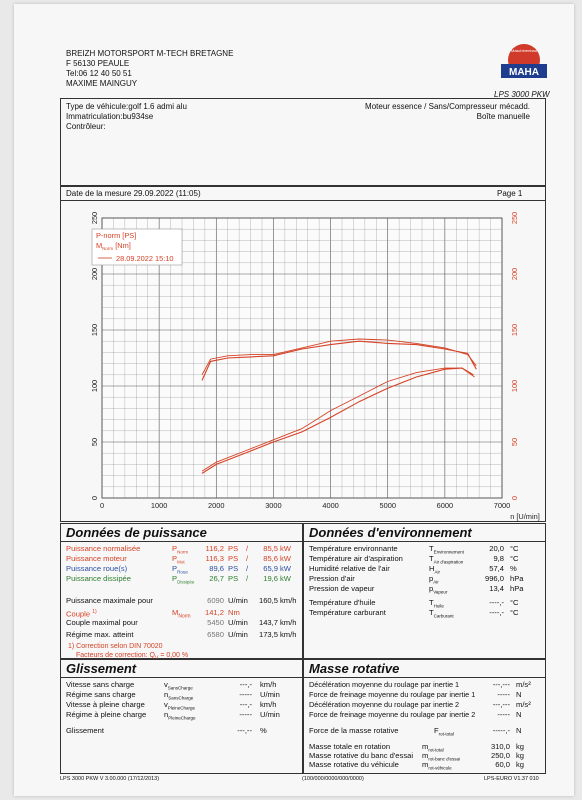 Image resolution: width=582 pixels, height=800 pixels. Describe the element at coordinates (514, 442) in the screenshot. I see `y2-tick-label: 50` at that location.